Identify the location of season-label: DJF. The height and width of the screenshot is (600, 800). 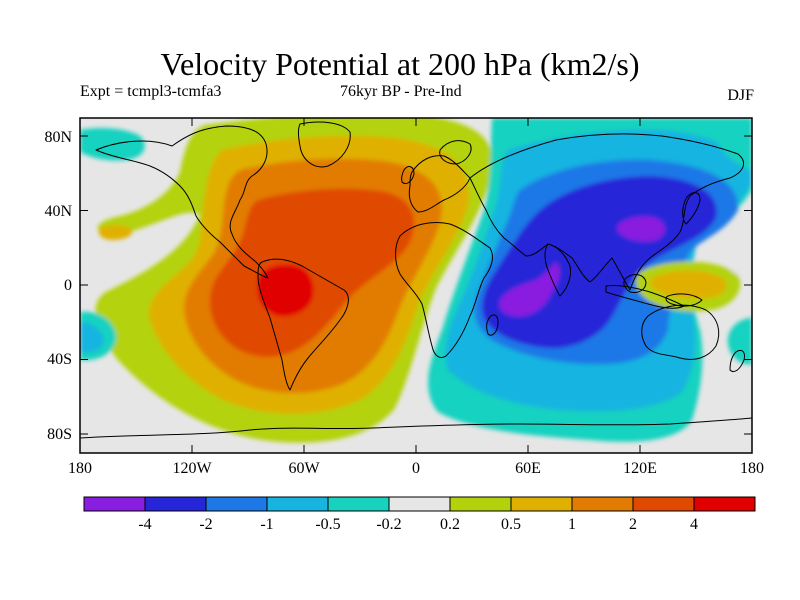
(740, 95).